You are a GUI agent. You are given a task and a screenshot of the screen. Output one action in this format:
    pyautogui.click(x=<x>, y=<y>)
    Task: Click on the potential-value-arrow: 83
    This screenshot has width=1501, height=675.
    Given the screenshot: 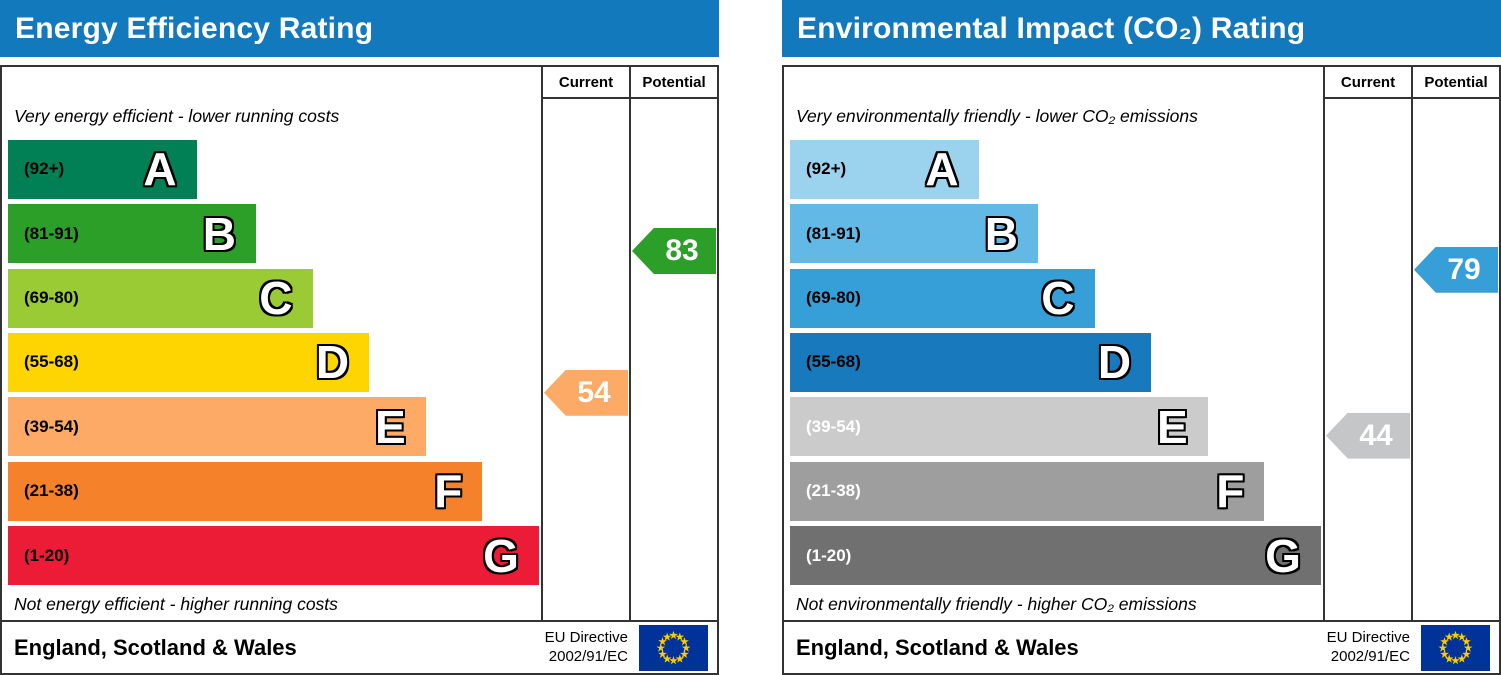 What is the action you would take?
    pyautogui.click(x=674, y=250)
    